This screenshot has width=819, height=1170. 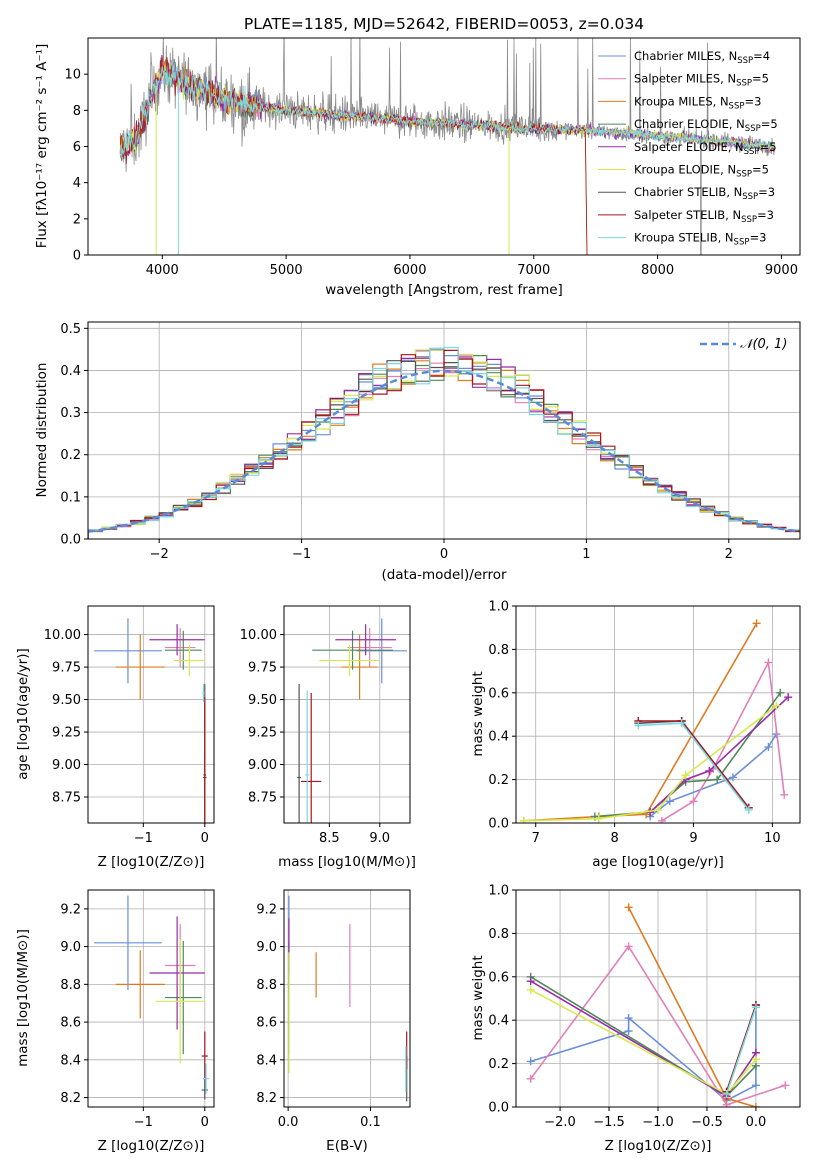 What do you see at coordinates (657, 270) in the screenshot?
I see `spectrum-xtick-label: 8000` at bounding box center [657, 270].